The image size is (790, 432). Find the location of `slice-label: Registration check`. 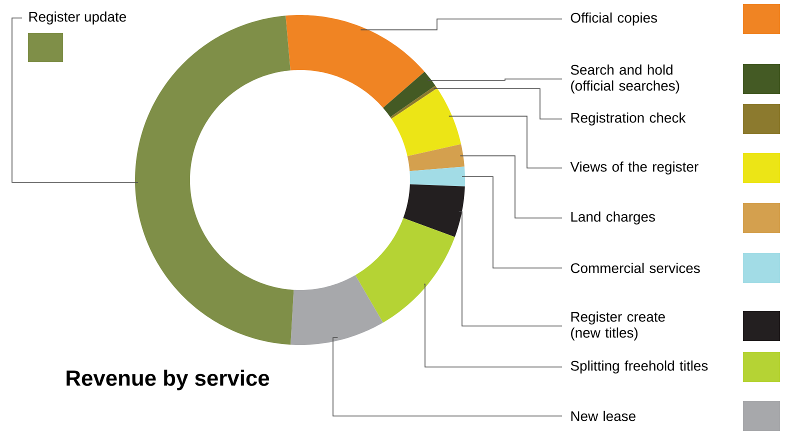

slice-label: Registration check is located at coordinates (628, 119).